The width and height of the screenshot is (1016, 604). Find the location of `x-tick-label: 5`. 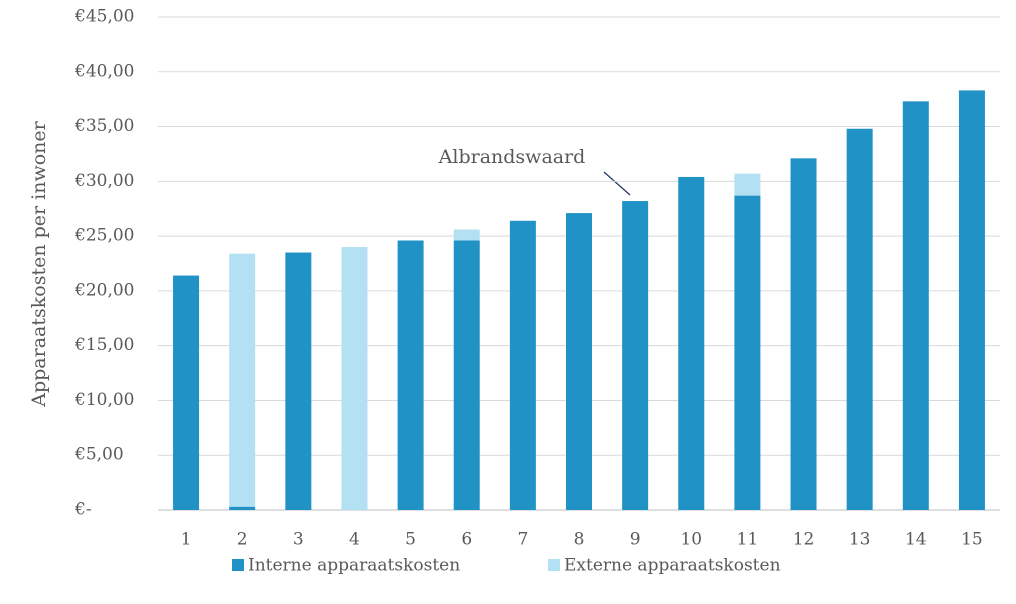

x-tick-label: 5 is located at coordinates (410, 540).